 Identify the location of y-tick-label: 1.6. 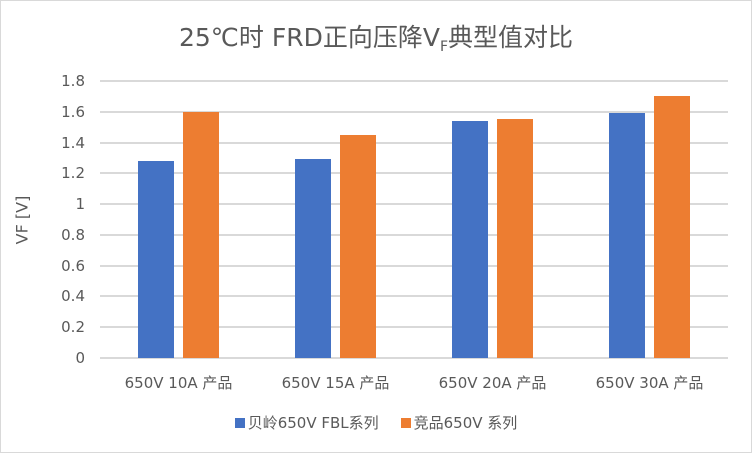
(73, 111).